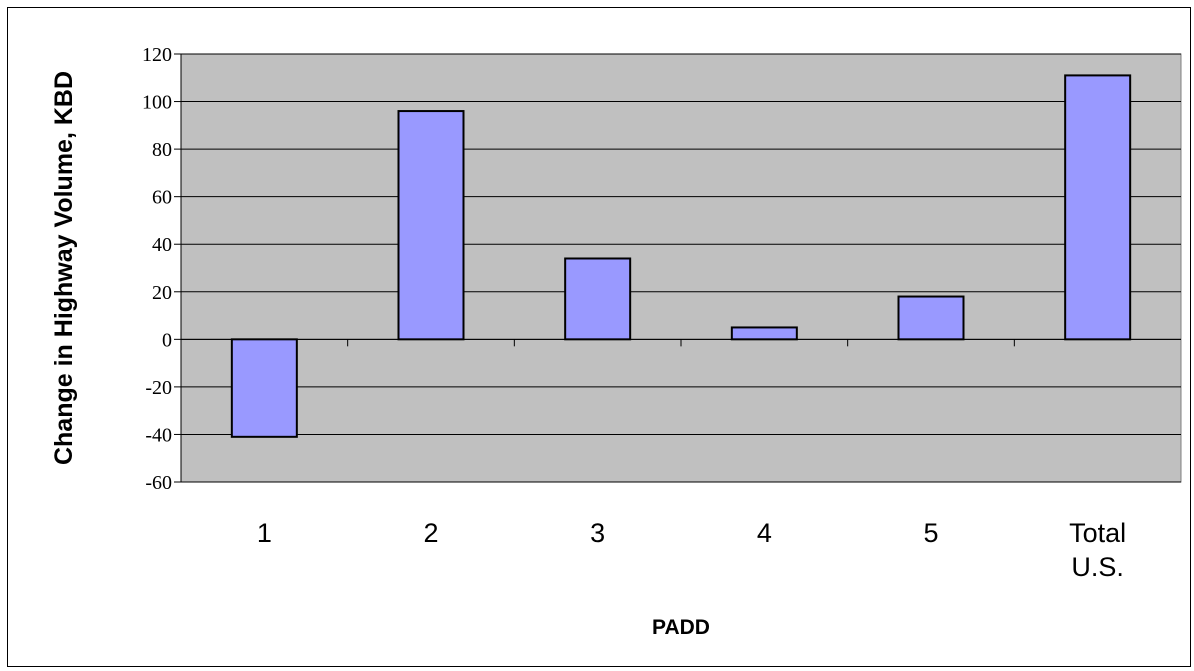  Describe the element at coordinates (264, 533) in the screenshot. I see `x-tick-label: 1` at that location.